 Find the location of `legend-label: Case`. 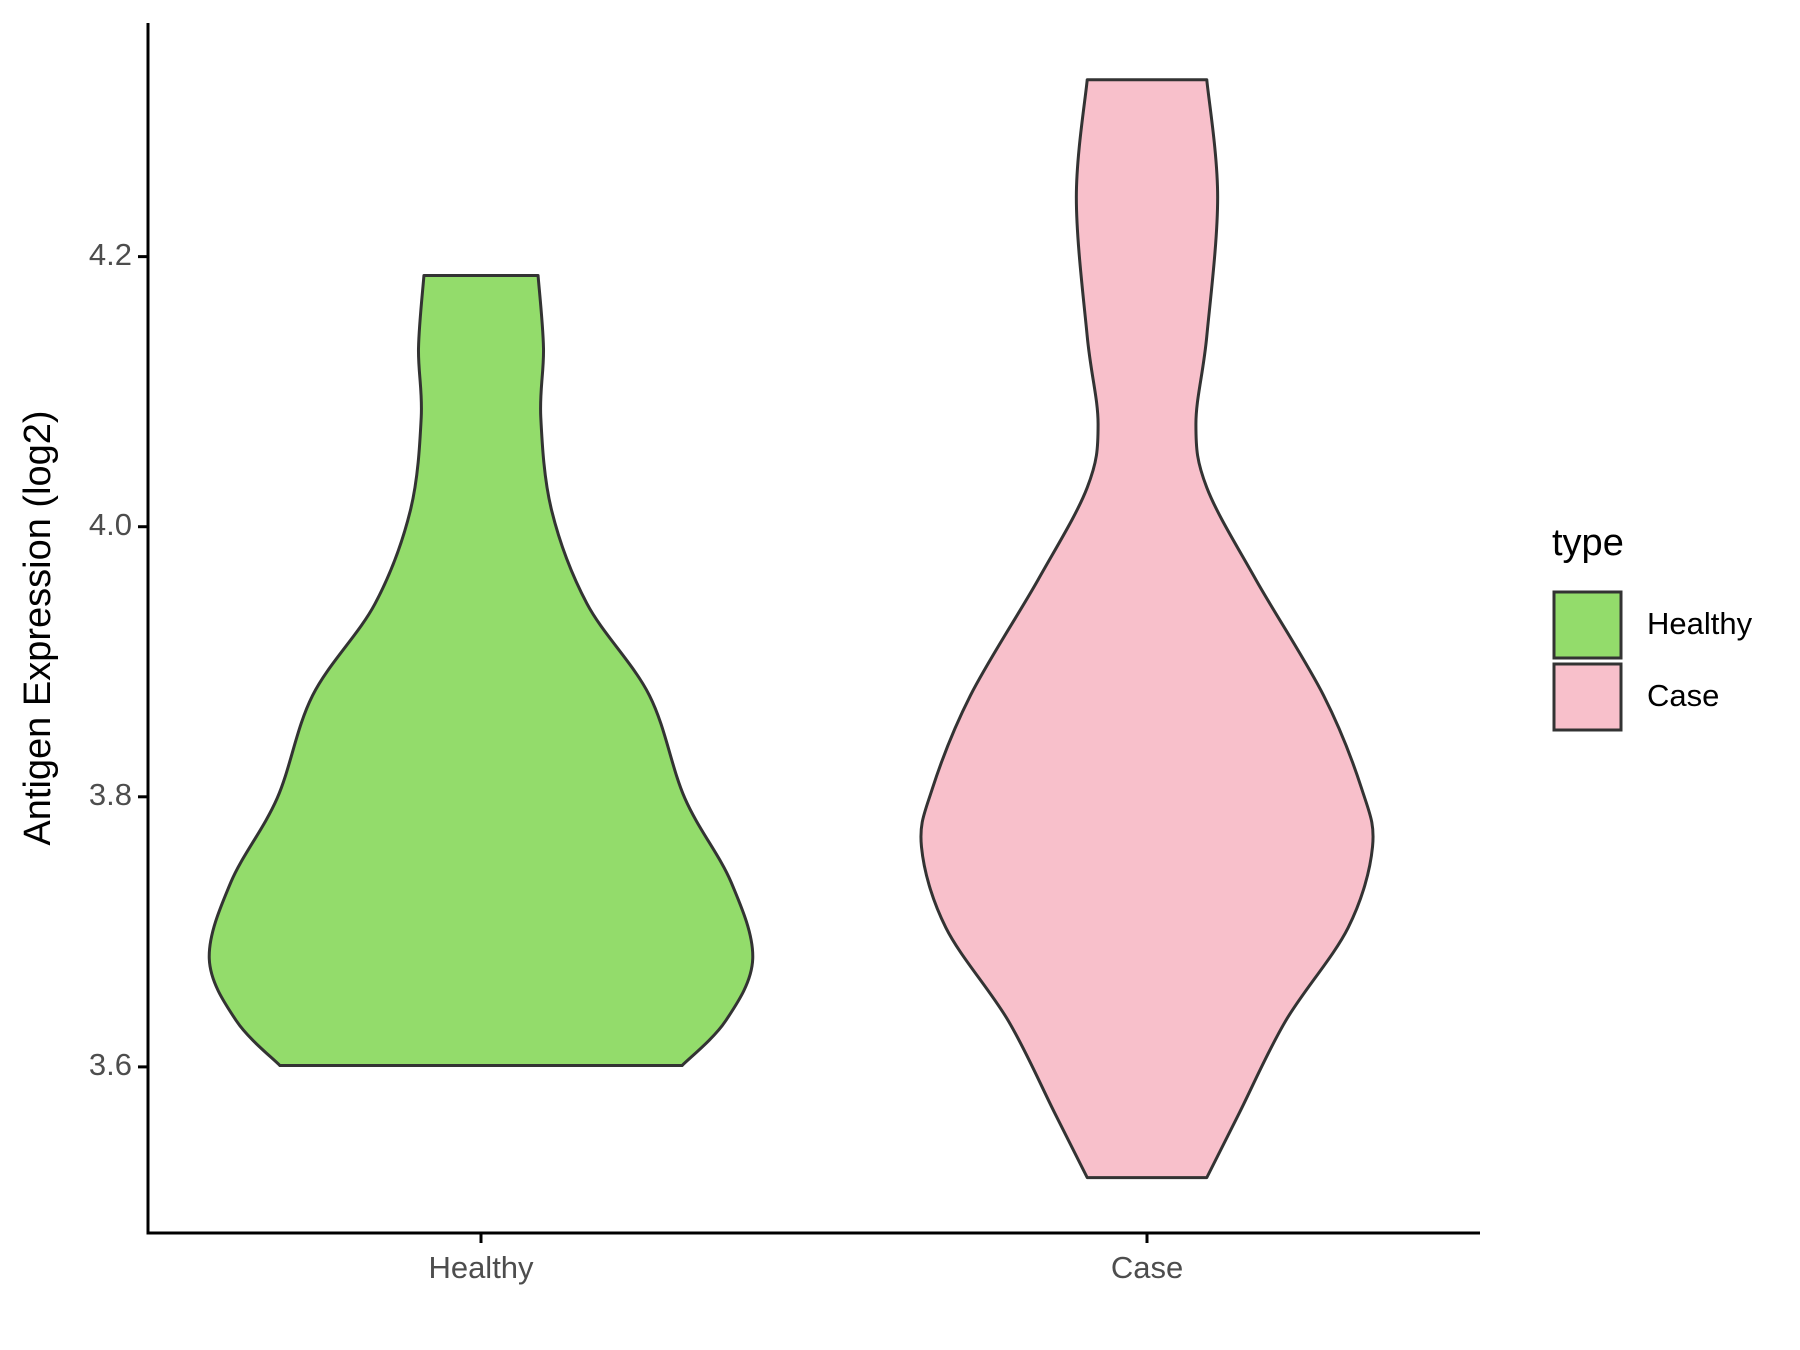

legend-label: Case is located at coordinates (1683, 695).